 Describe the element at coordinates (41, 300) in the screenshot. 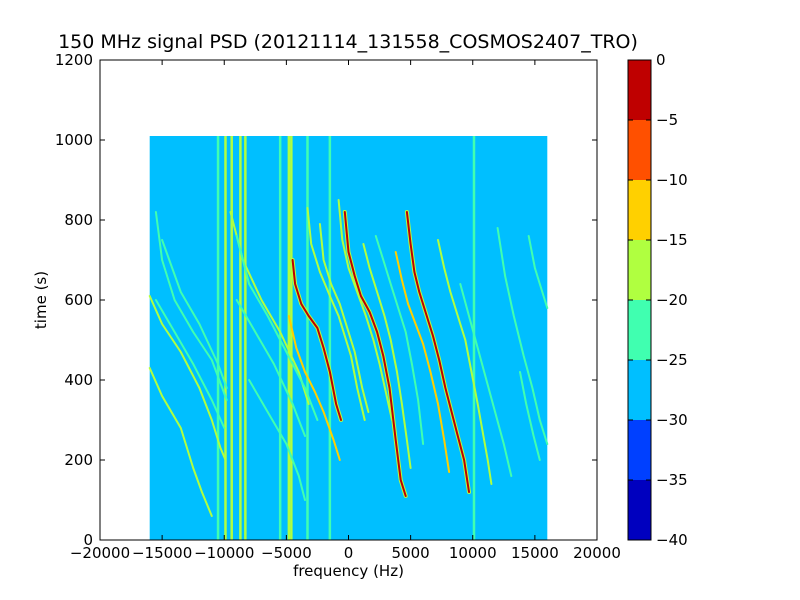

I see `y-axis-label: time (s)` at that location.